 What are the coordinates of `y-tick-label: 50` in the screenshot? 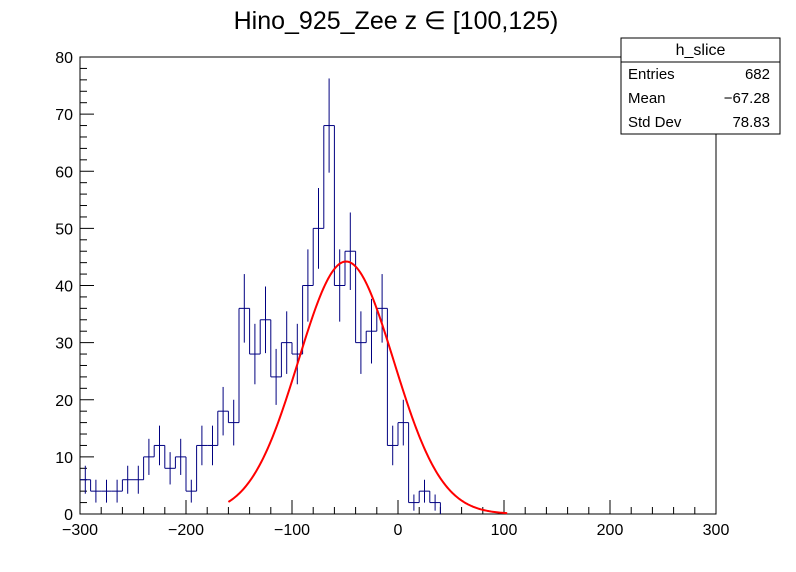 It's located at (64, 229).